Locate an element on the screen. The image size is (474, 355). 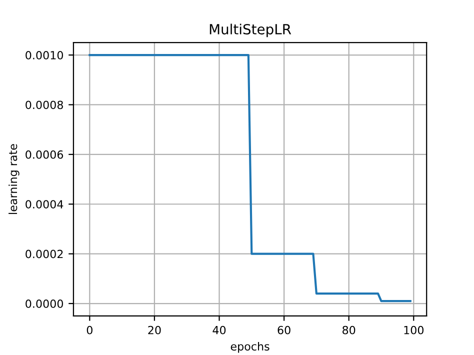
y-tick-label: 0.0000 is located at coordinates (45, 304).